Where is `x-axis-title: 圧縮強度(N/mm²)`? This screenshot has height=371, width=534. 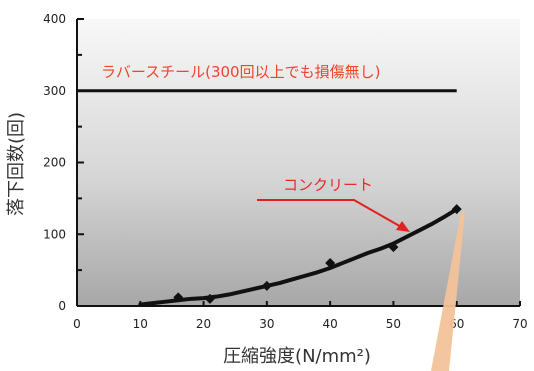
x-axis-title: 圧縮強度(N/mm²) is located at coordinates (297, 356).